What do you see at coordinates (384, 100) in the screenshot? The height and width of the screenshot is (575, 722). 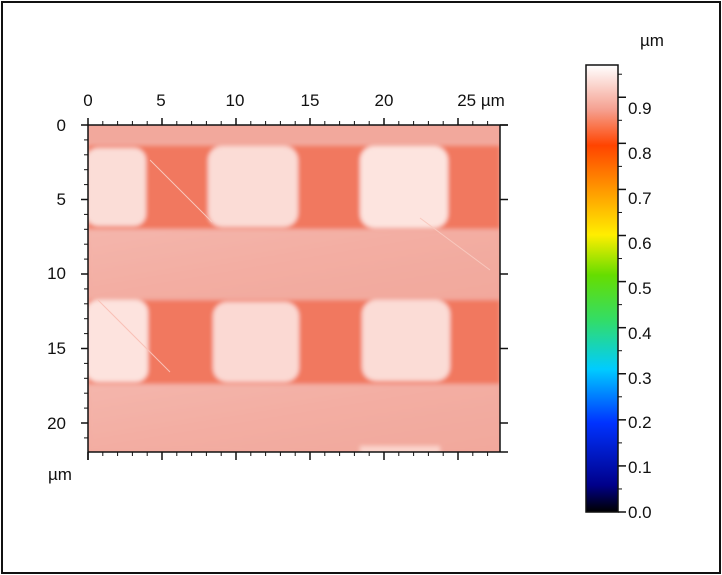 I see `x-tick-label: 20` at bounding box center [384, 100].